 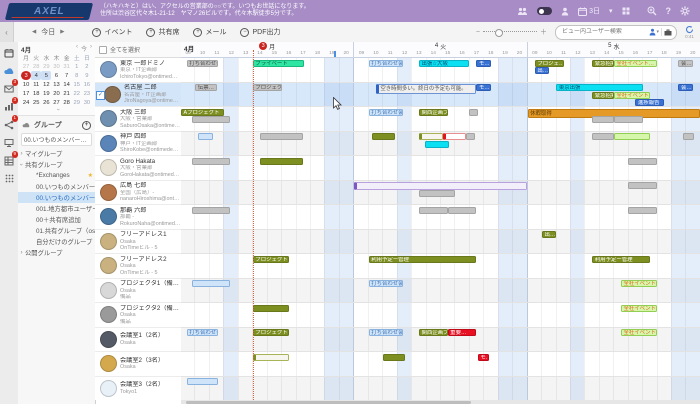 I want to click on mini-calendar-expand: ›, so click(x=57, y=109).